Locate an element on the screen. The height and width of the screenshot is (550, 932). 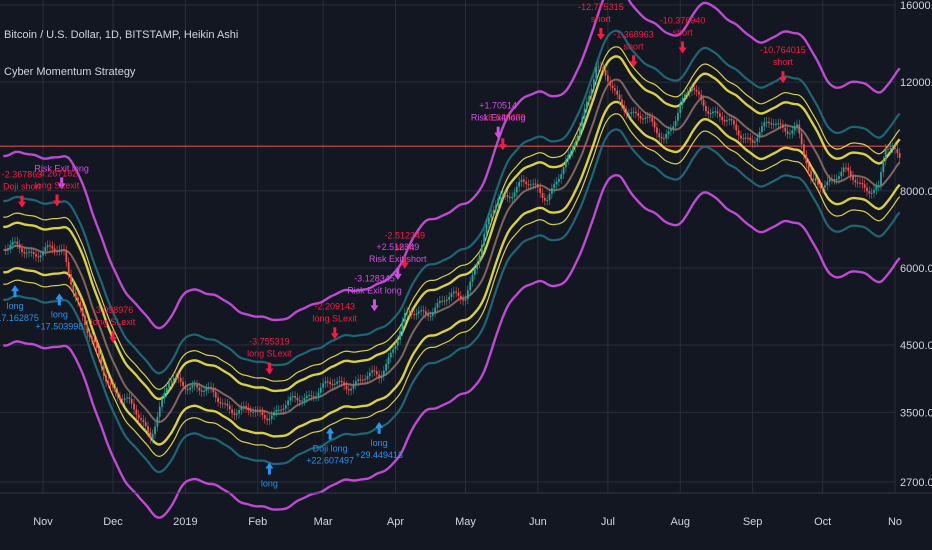
signal-label: long is located at coordinates (269, 483).